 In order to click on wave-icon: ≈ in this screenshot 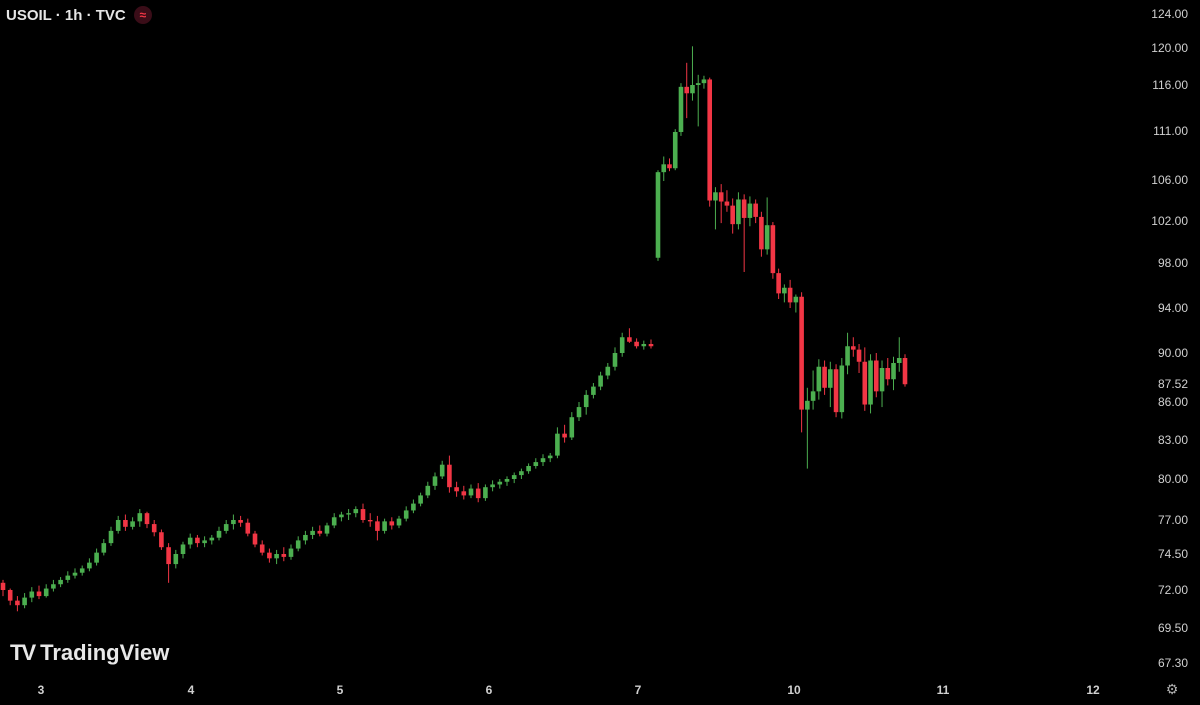, I will do `click(142, 15)`.